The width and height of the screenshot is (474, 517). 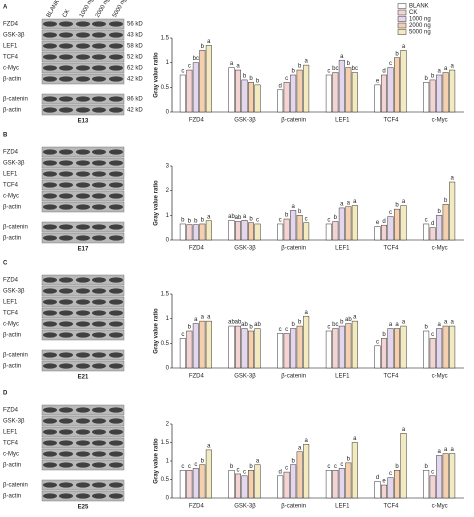 I want to click on y-tick-label: 1, so click(x=168, y=216).